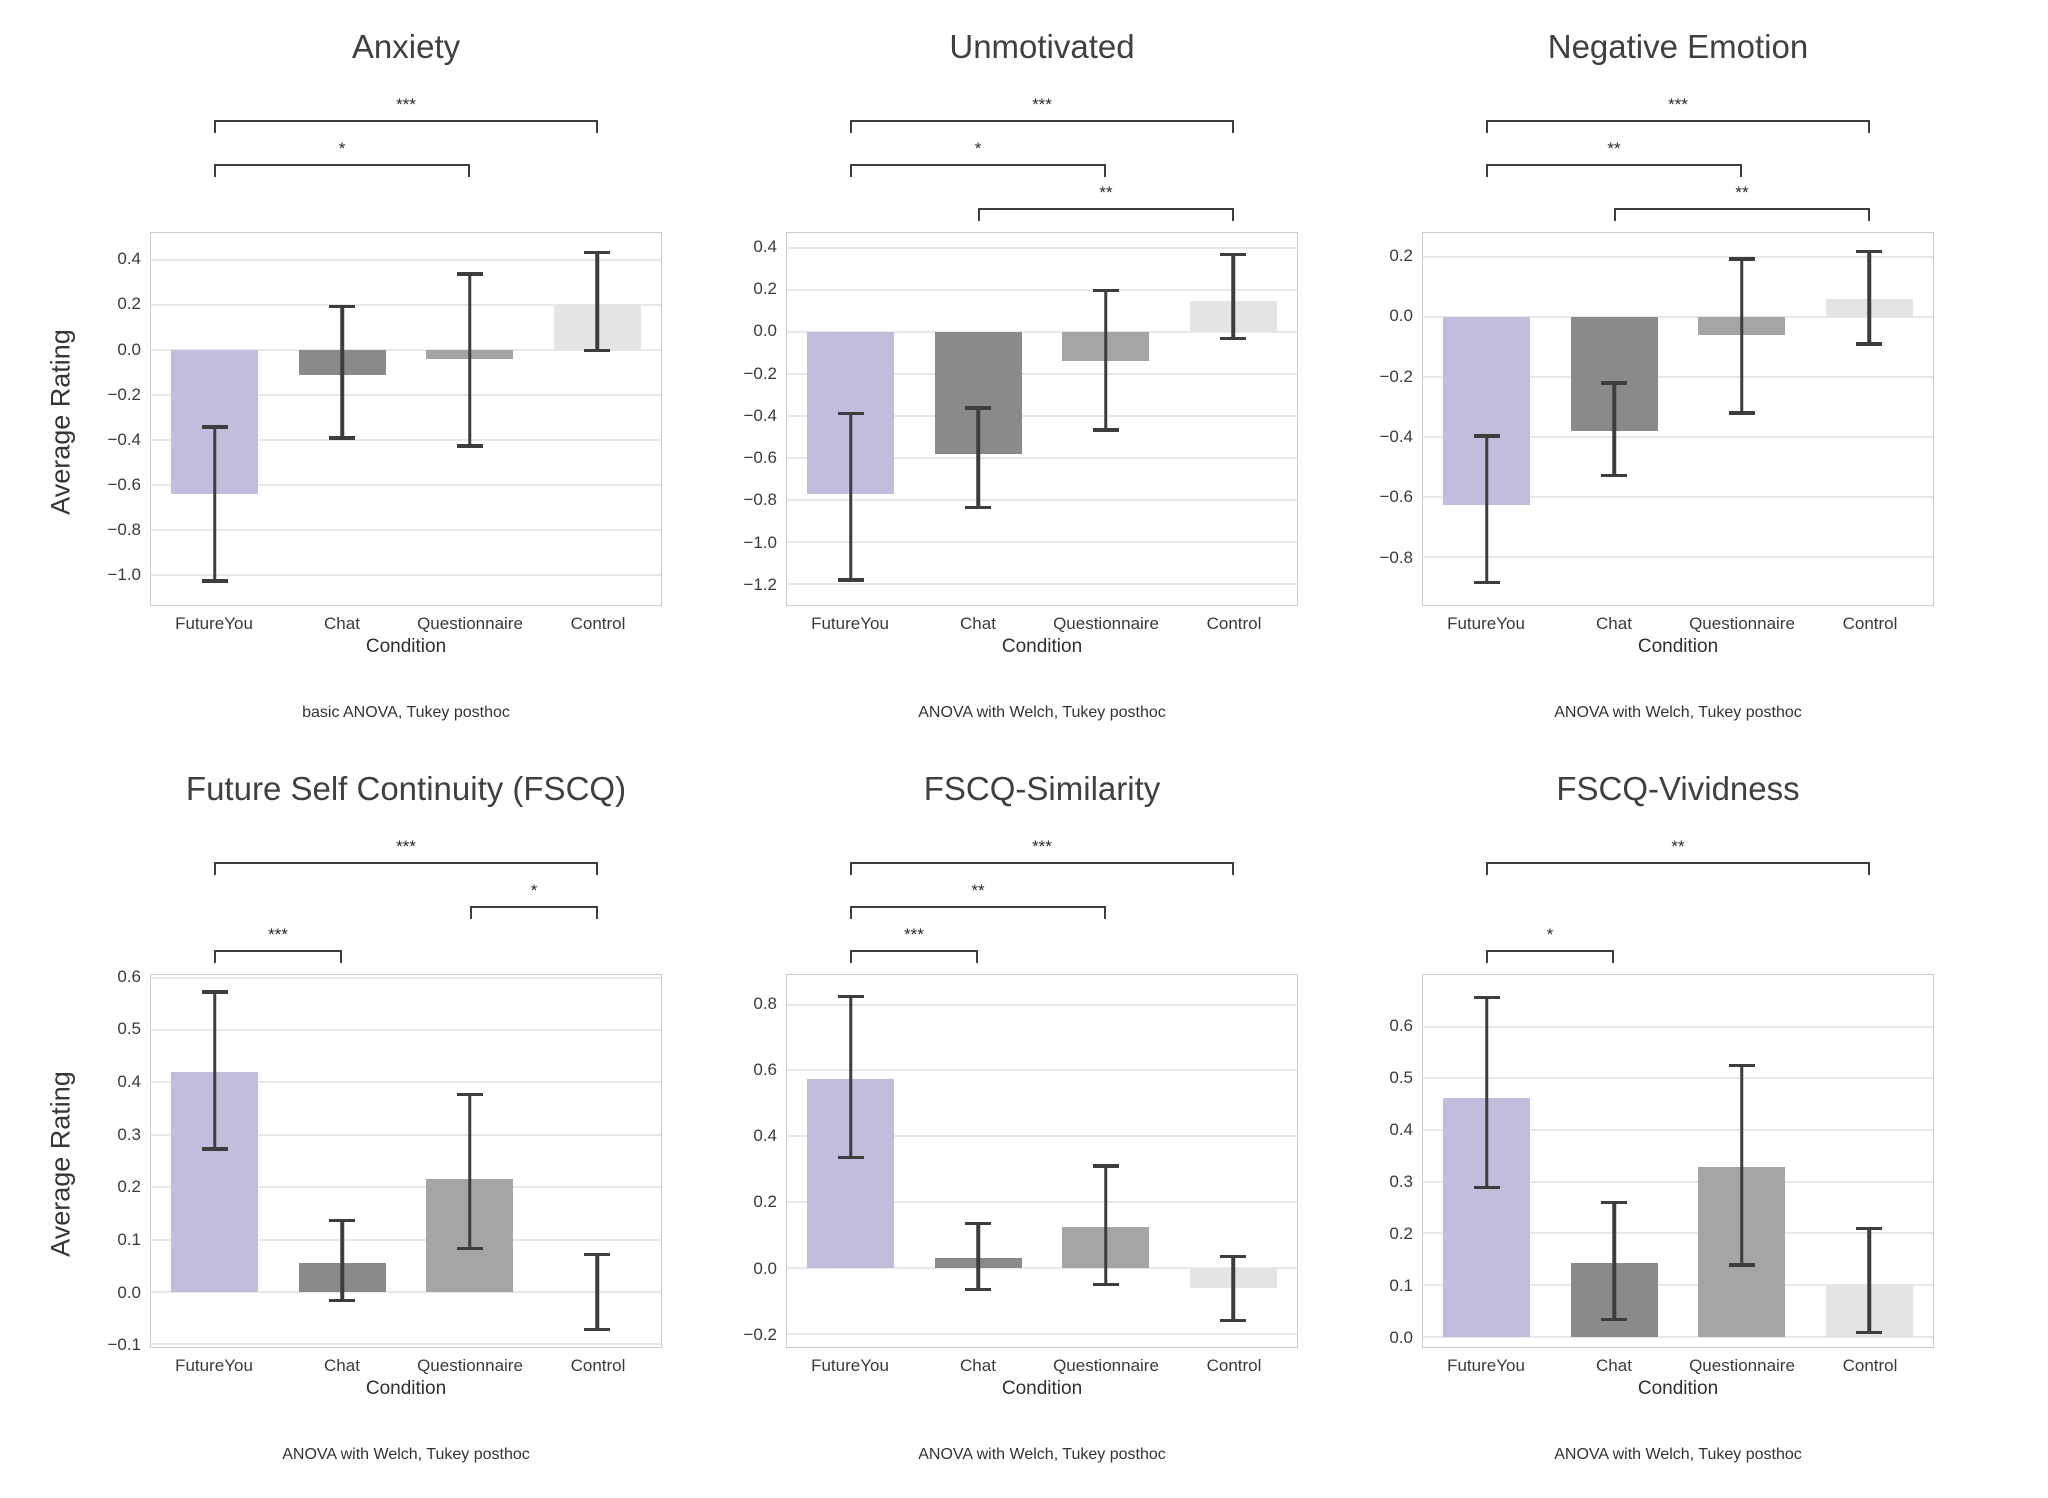 The height and width of the screenshot is (1498, 2048). Describe the element at coordinates (129, 259) in the screenshot. I see `y-tick-label: 0.4` at that location.